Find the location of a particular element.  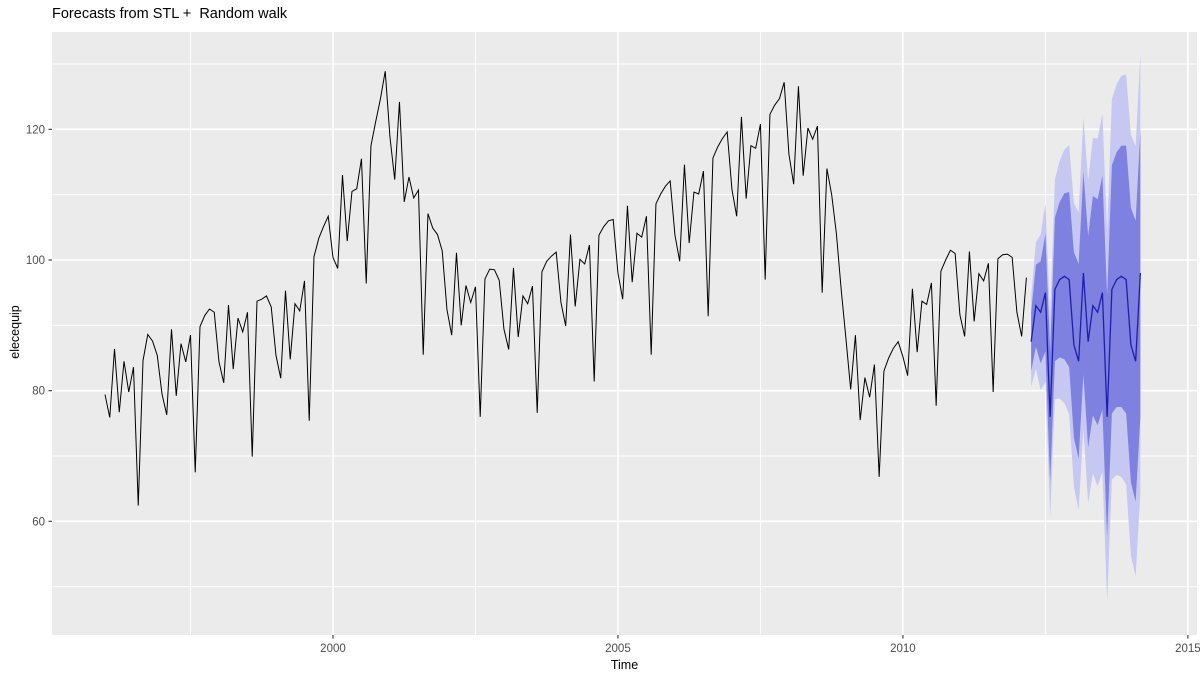

x-axis-title: Time is located at coordinates (624, 665).